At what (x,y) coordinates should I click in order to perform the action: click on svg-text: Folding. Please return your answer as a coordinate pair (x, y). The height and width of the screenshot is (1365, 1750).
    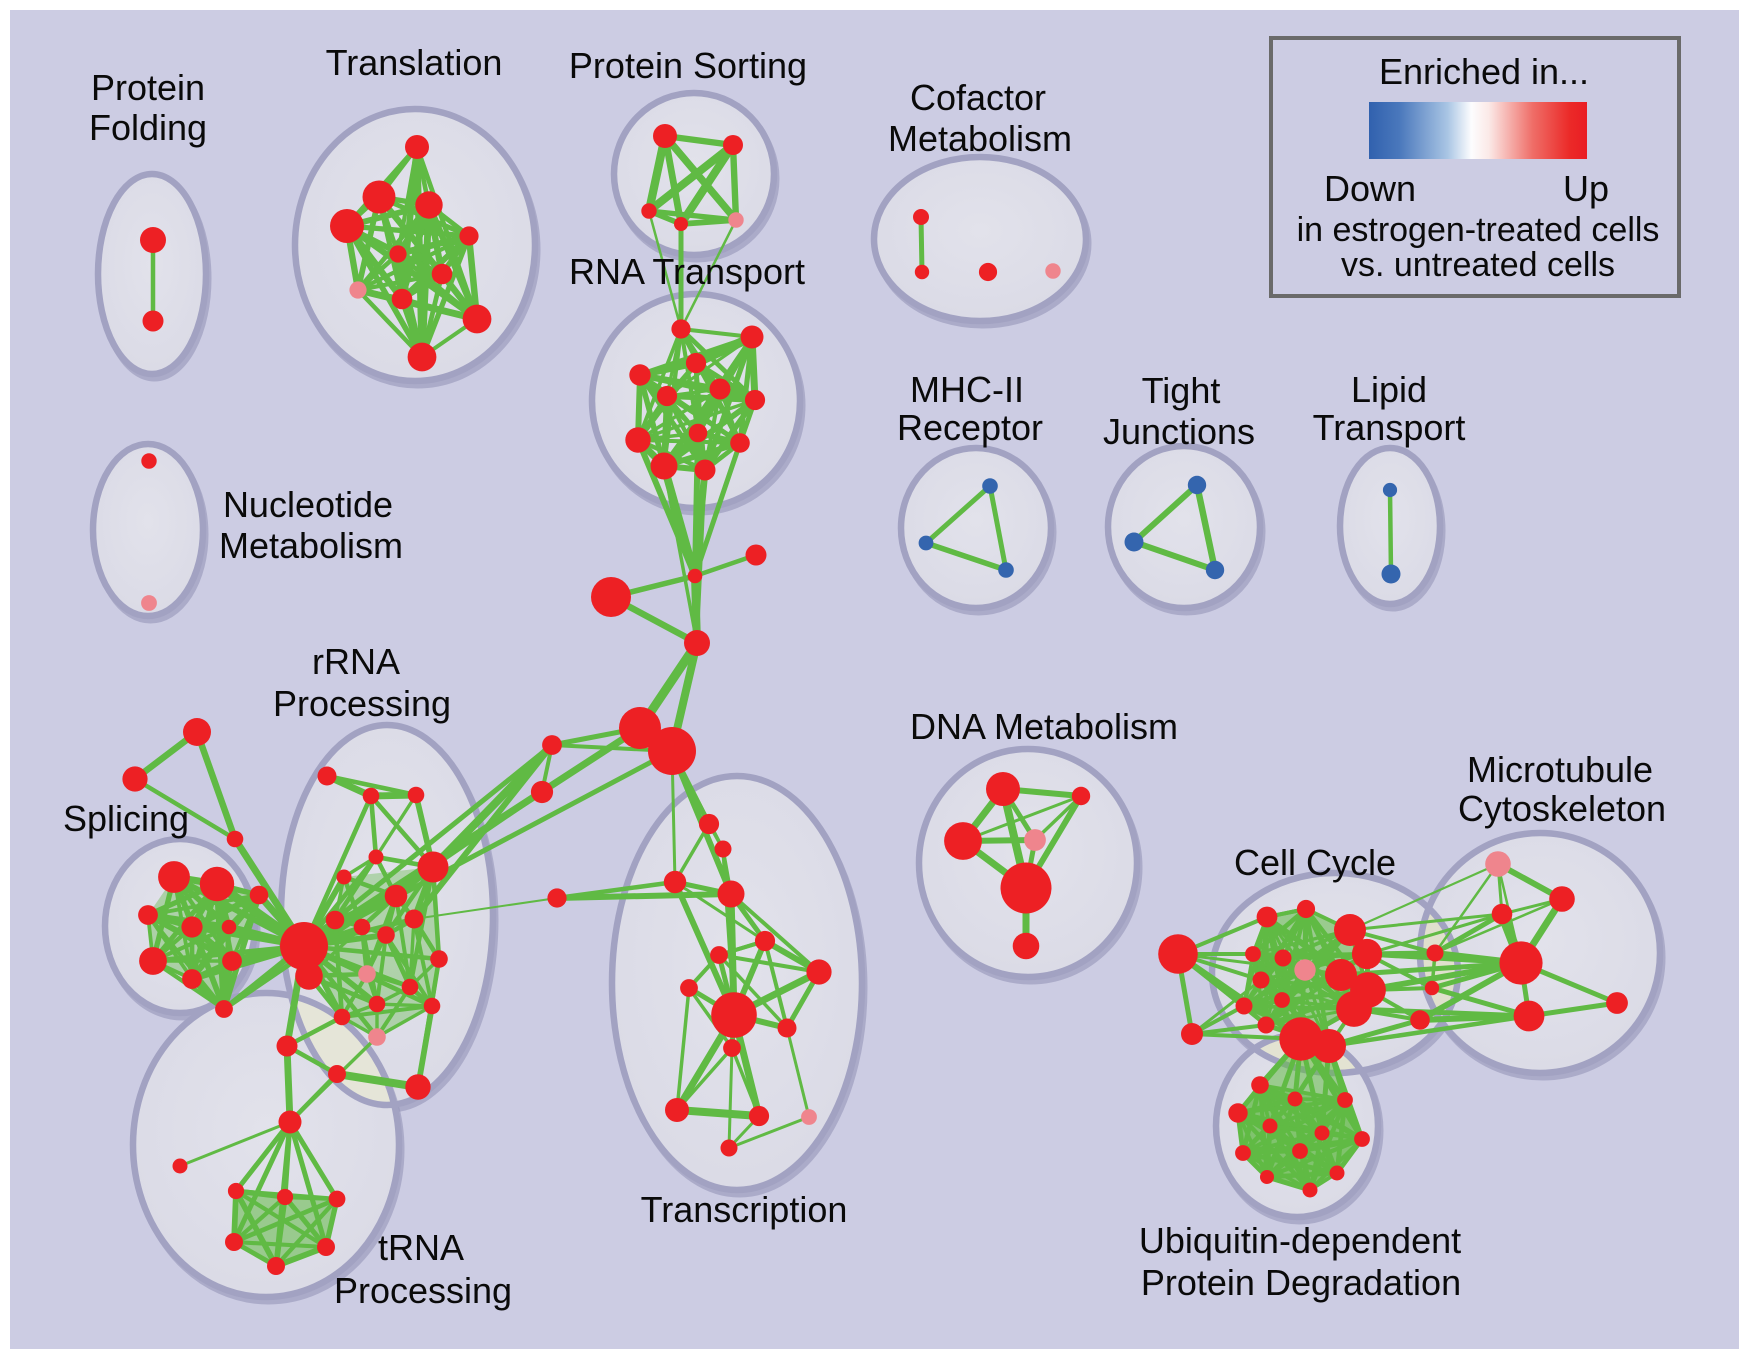
    Looking at the image, I should click on (148, 127).